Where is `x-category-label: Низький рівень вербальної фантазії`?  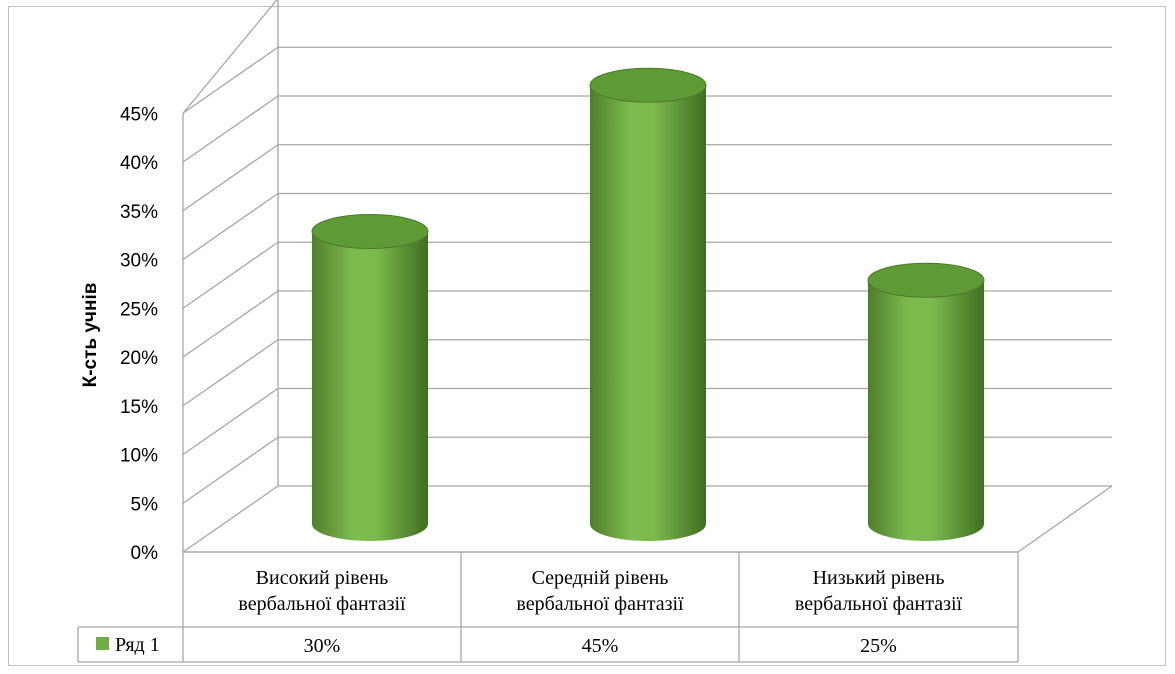 x-category-label: Низький рівень вербальної фантазії is located at coordinates (879, 591).